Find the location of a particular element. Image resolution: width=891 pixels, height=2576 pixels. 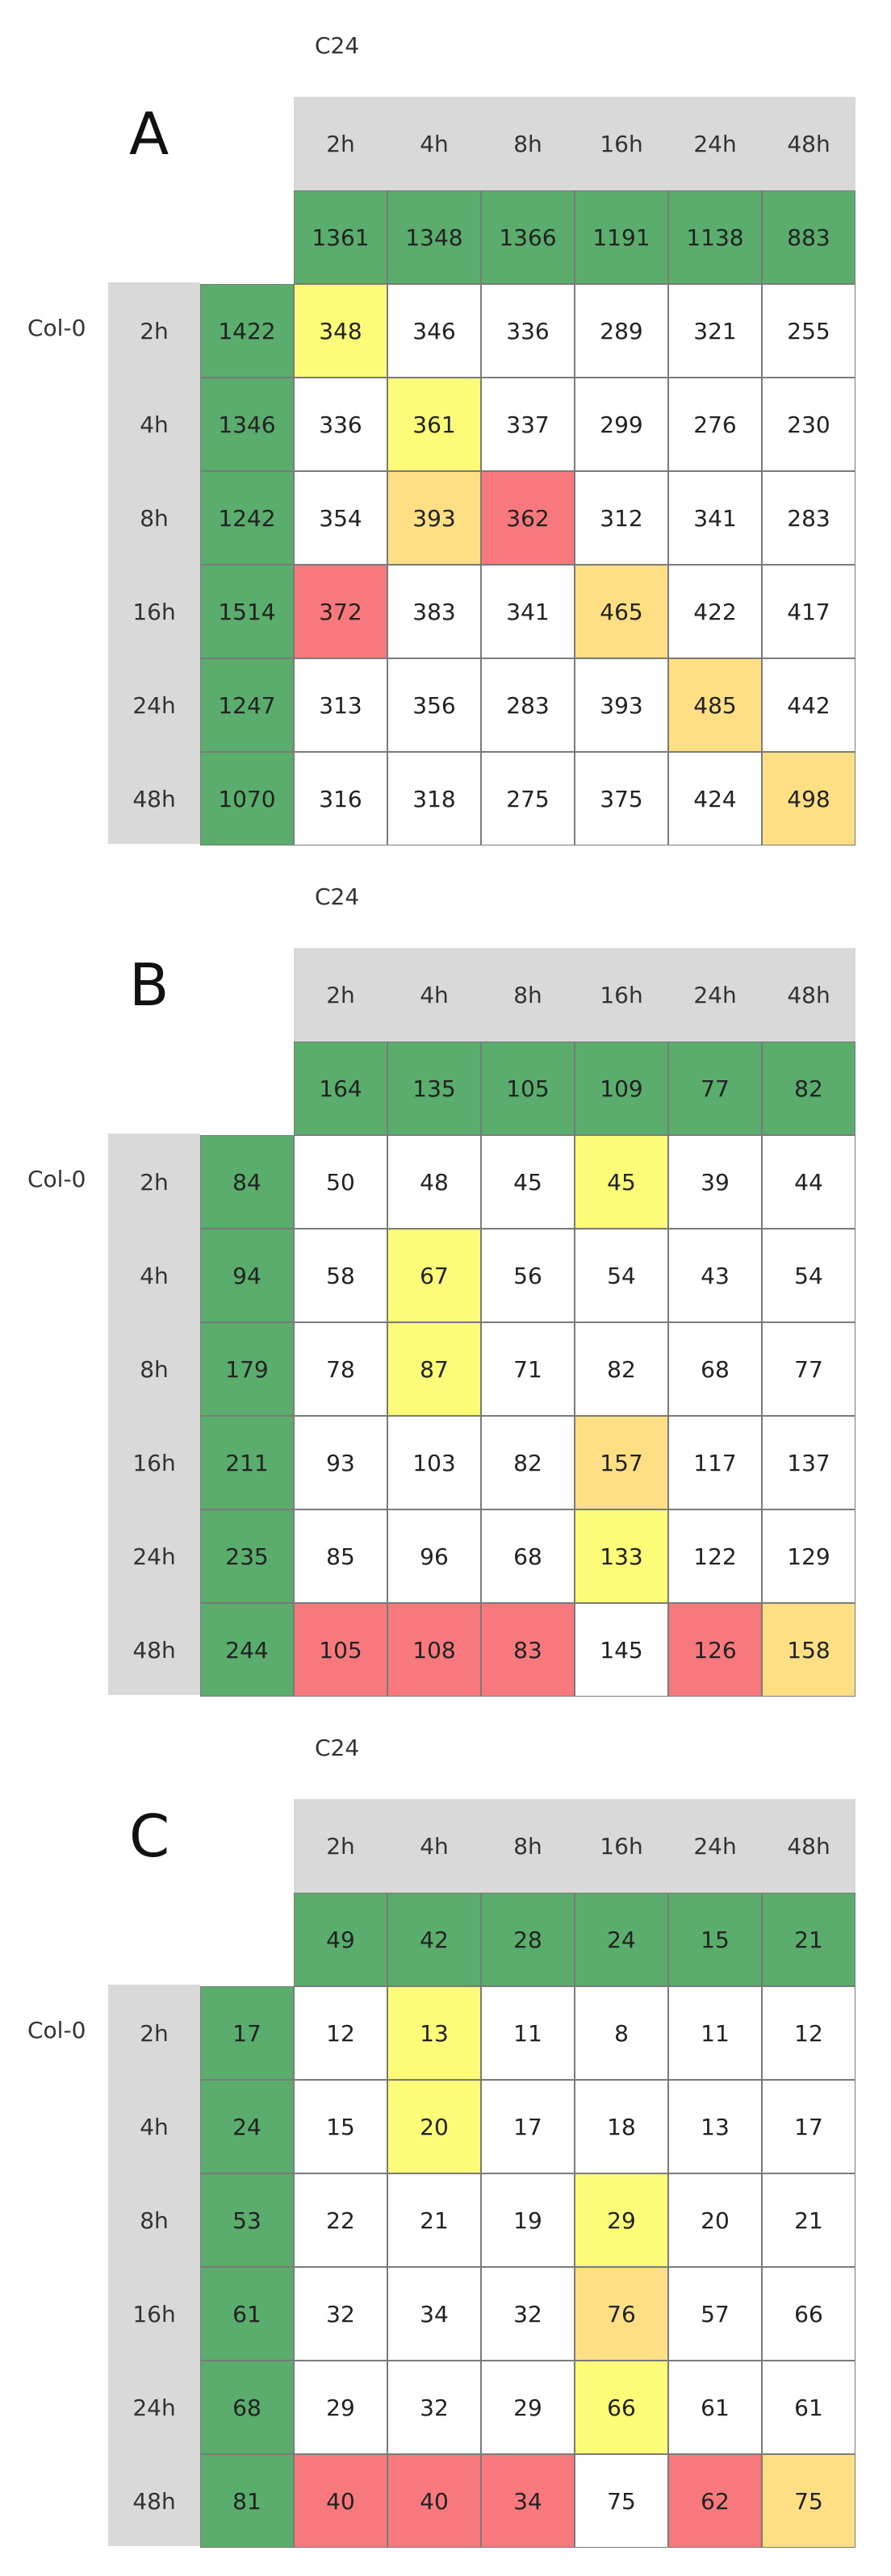

row-header: 8h is located at coordinates (154, 1369).